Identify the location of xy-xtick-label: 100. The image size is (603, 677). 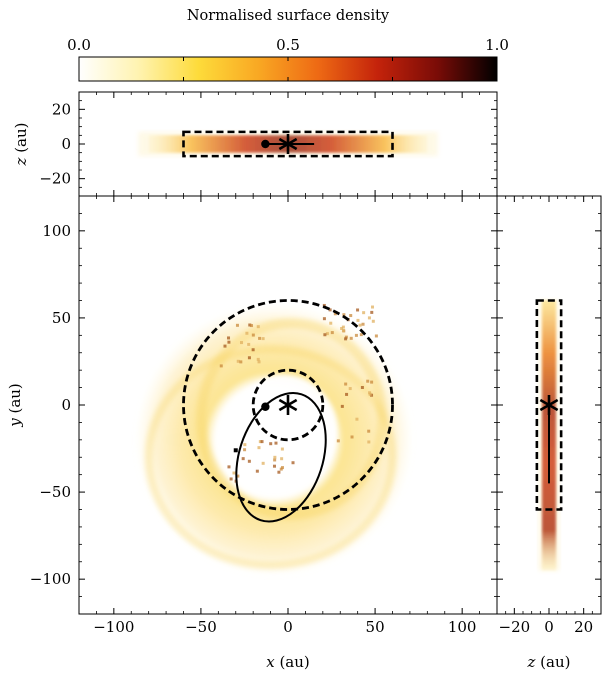
(462, 627).